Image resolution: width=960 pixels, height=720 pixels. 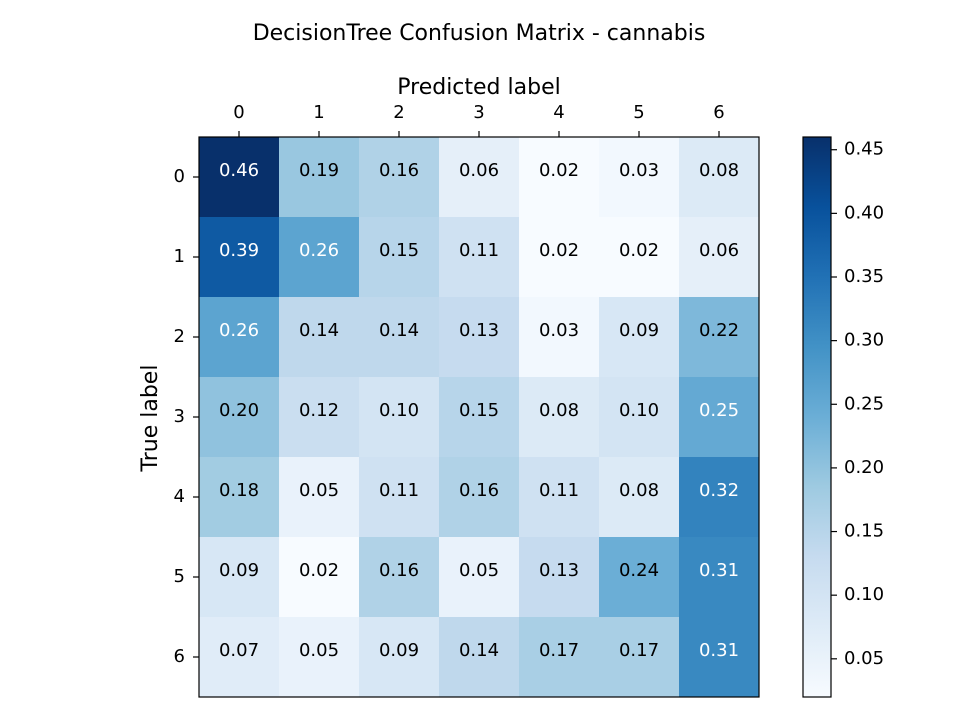 I want to click on y-tick-label: 0, so click(x=179, y=176).